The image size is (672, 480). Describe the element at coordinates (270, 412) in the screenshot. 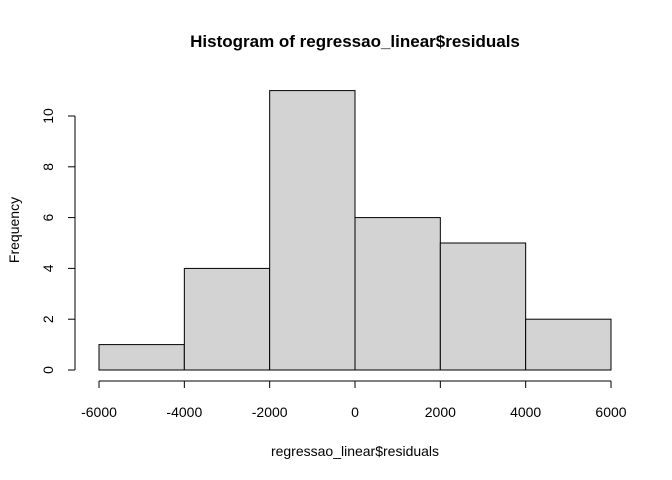

I see `x-tick-label-2: -2000` at that location.